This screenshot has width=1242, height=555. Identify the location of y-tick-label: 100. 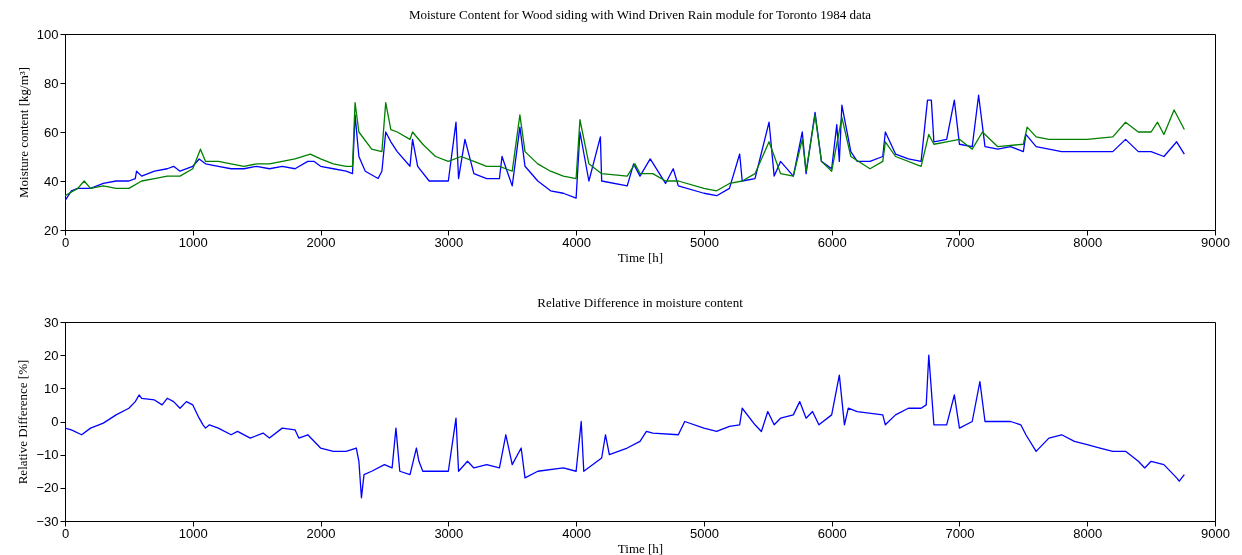
(47, 34).